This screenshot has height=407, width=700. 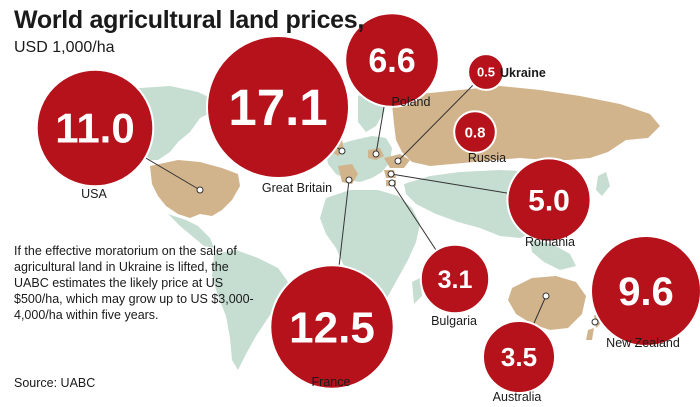 What do you see at coordinates (454, 321) in the screenshot?
I see `country-label-bulgaria: Bulgaria` at bounding box center [454, 321].